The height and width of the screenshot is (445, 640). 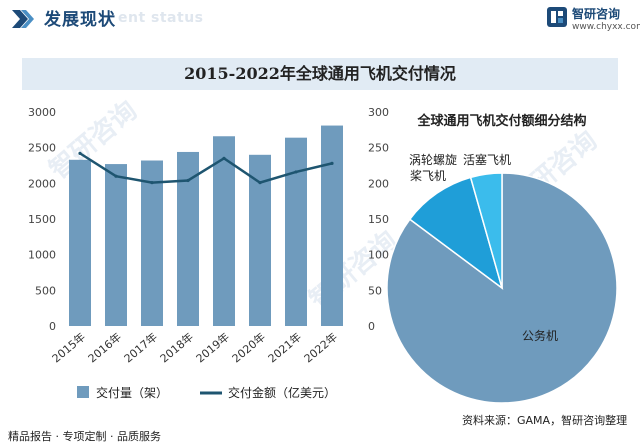 What do you see at coordinates (42, 183) in the screenshot?
I see `y-left-tick-label: 2000` at bounding box center [42, 183].